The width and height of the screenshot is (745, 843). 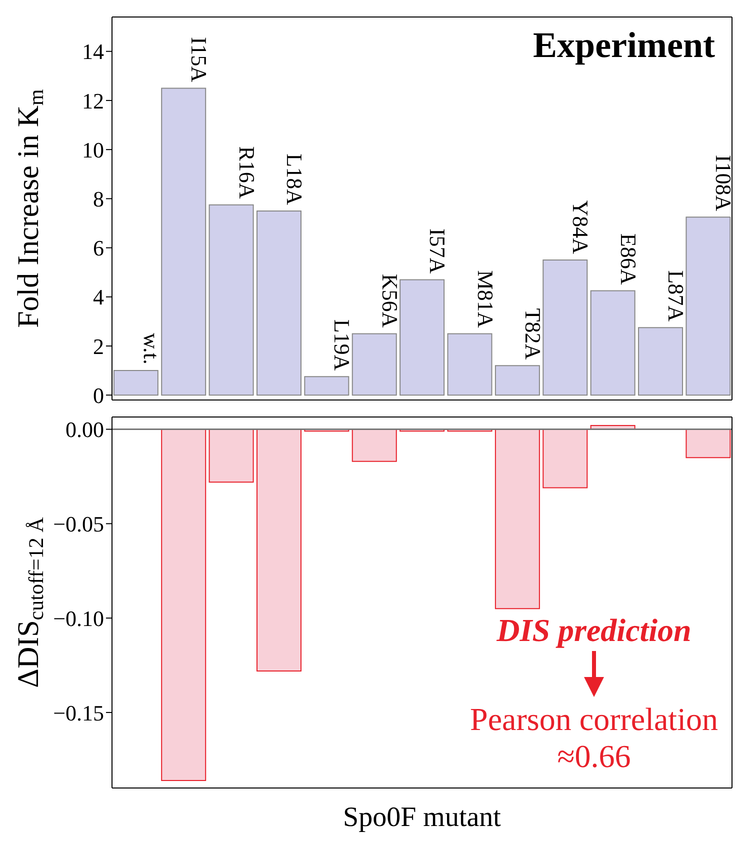 What do you see at coordinates (422, 817) in the screenshot?
I see `x-axis-title: Spo0F mutant` at bounding box center [422, 817].